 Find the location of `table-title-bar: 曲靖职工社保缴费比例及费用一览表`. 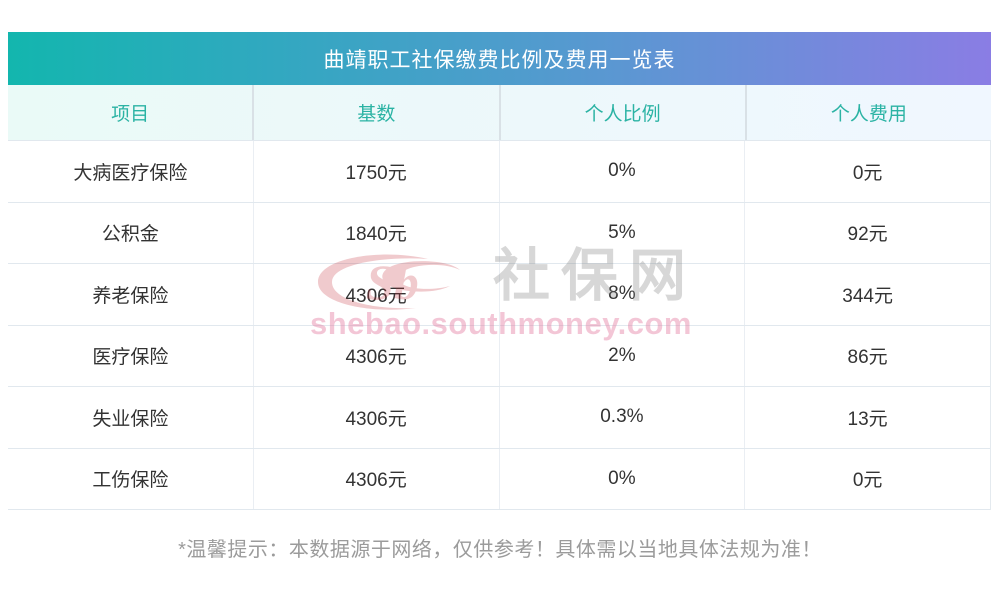

table-title-bar: 曲靖职工社保缴费比例及费用一览表 is located at coordinates (499, 58).